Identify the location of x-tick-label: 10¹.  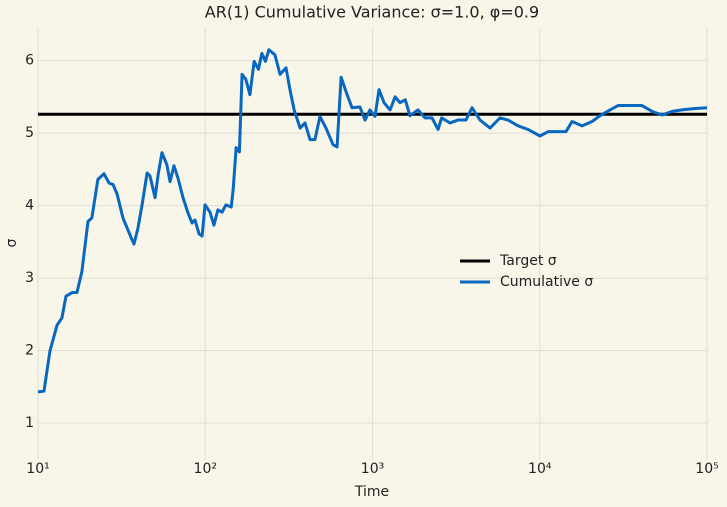
(37, 469).